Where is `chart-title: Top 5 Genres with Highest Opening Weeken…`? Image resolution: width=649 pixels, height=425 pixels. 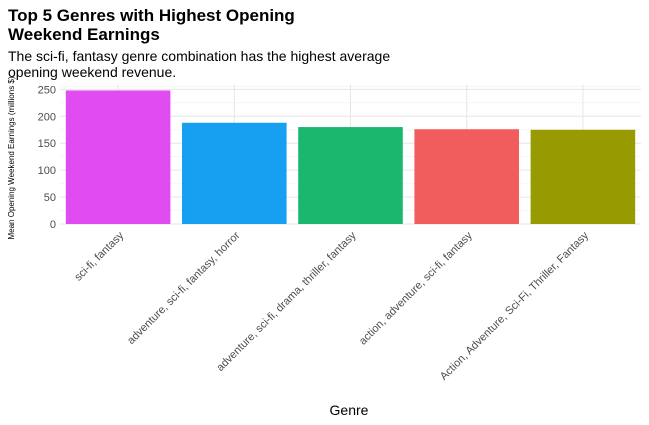
chart-title: Top 5 Genres with Highest Opening Weeken… is located at coordinates (151, 25).